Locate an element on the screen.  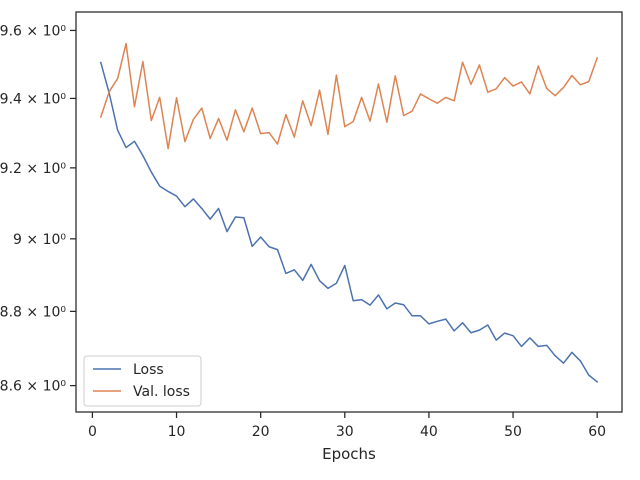
legend-label-1: Loss is located at coordinates (148, 370).